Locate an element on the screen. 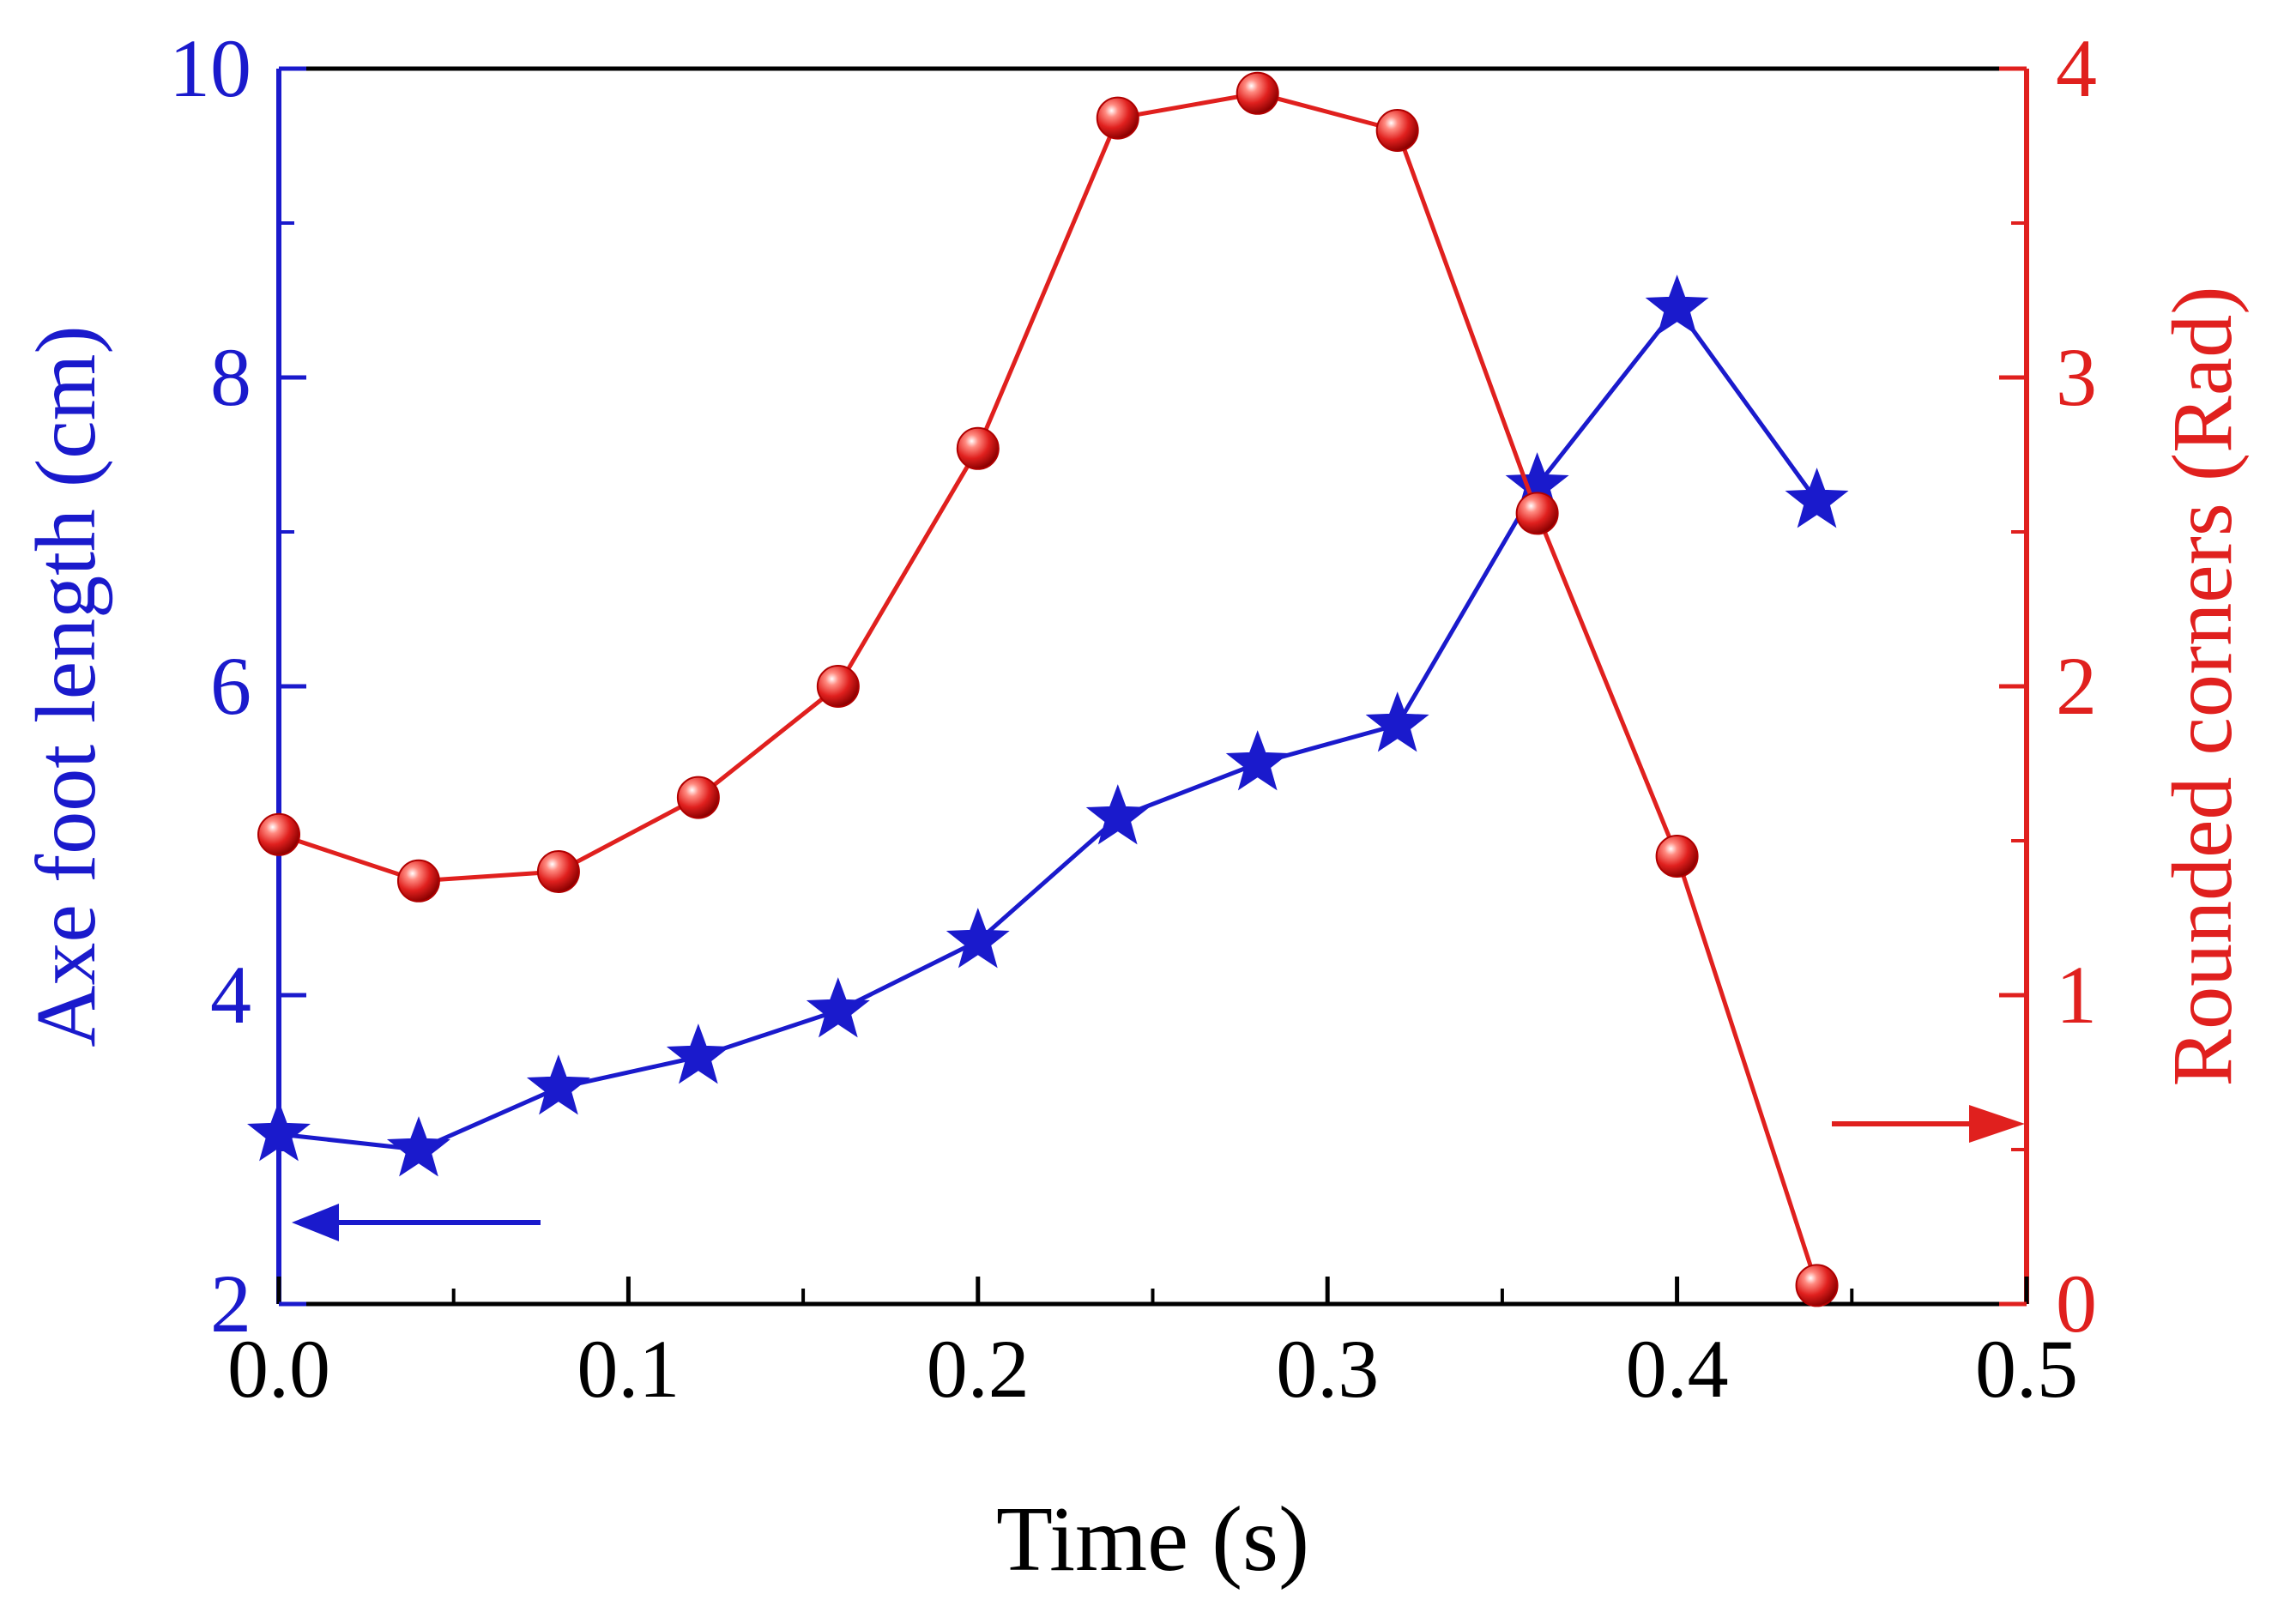 The width and height of the screenshot is (2296, 1624). left-arrow-icon is located at coordinates (316, 1222).